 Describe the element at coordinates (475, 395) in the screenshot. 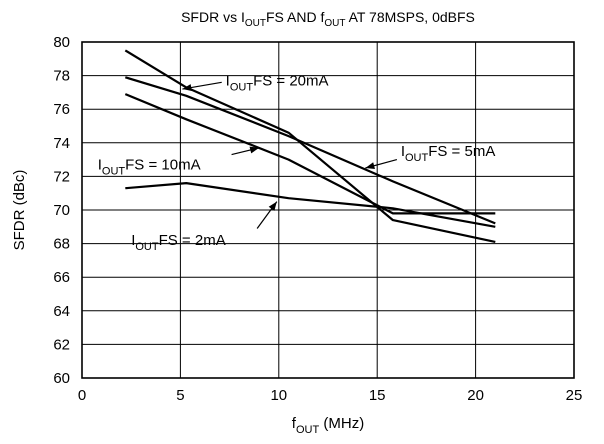

I see `x-tick-label: 20` at that location.